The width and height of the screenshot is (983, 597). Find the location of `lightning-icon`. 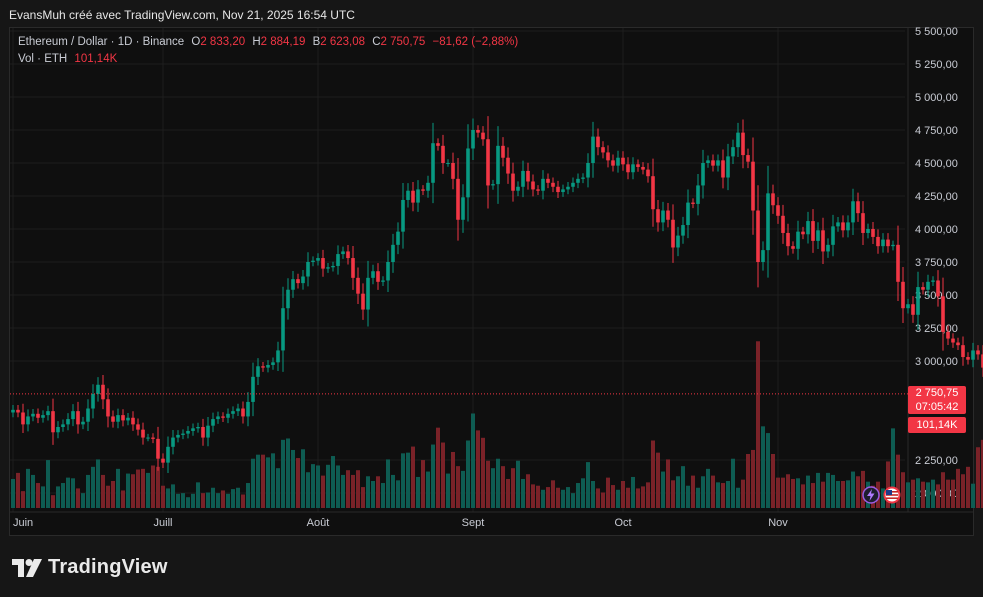

lightning-icon is located at coordinates (871, 495).